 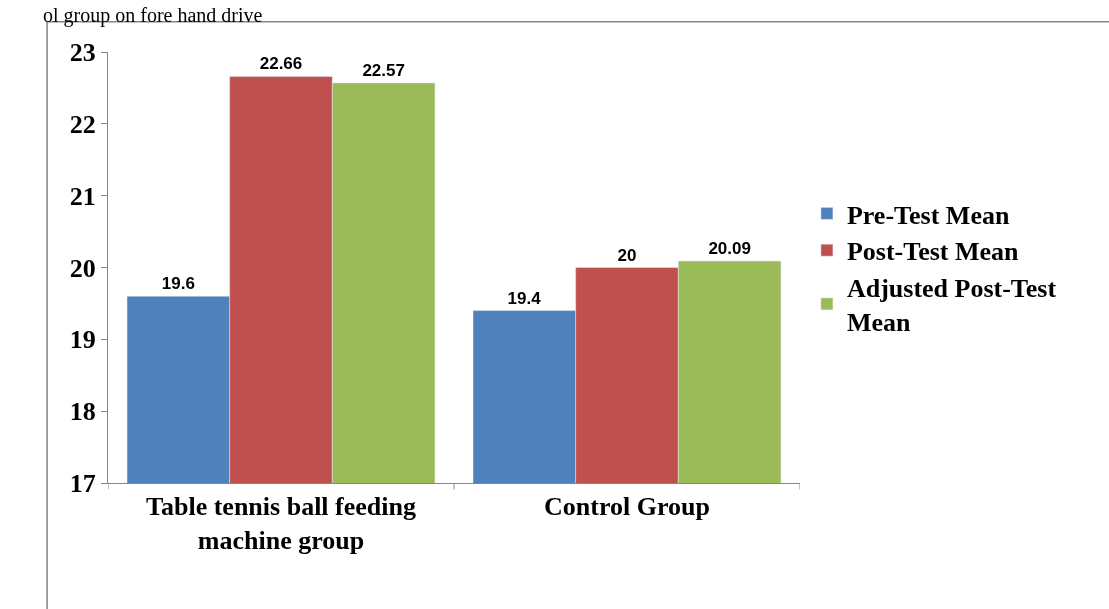 What do you see at coordinates (82, 340) in the screenshot?
I see `y-tick-label: 19` at bounding box center [82, 340].